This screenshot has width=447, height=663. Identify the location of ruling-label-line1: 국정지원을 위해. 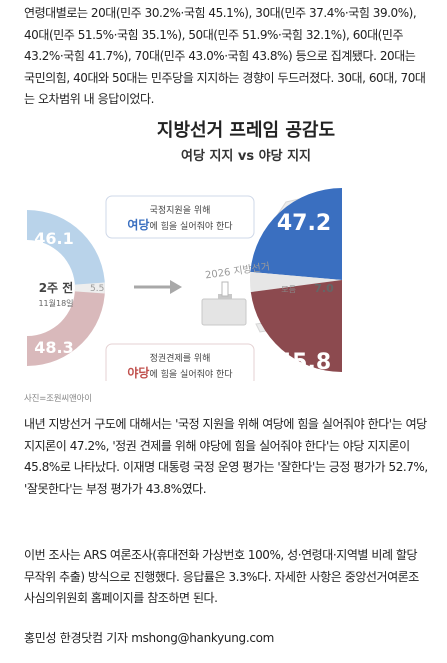
(180, 210).